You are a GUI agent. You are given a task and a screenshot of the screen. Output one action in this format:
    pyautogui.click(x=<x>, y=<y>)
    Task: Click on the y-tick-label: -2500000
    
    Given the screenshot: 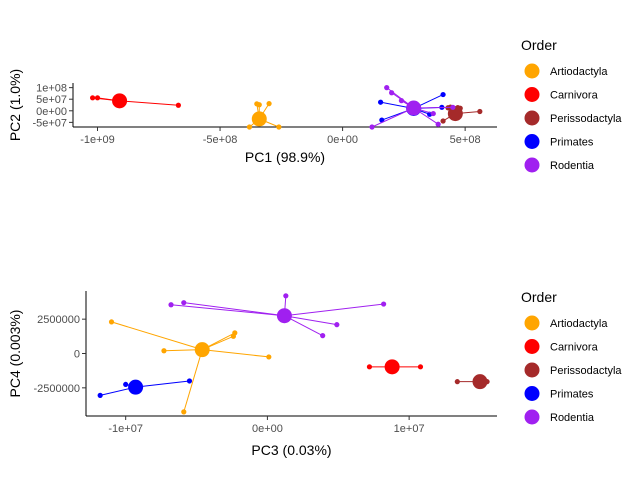 What is the action you would take?
    pyautogui.click(x=57, y=389)
    